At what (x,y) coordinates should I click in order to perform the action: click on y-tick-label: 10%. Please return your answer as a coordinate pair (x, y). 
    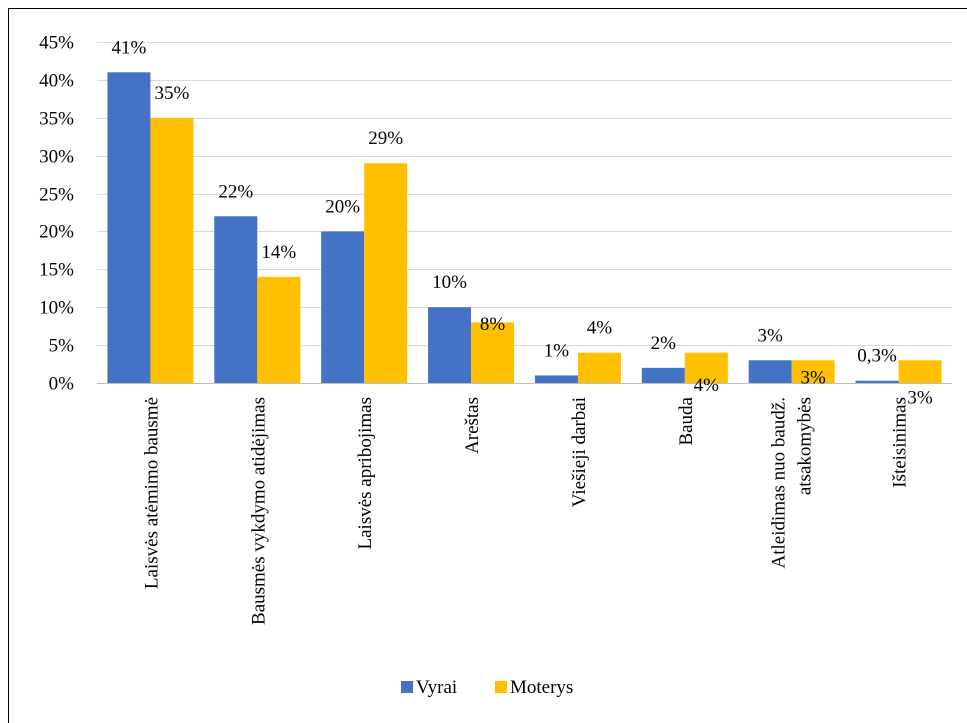
    Looking at the image, I should click on (56, 308).